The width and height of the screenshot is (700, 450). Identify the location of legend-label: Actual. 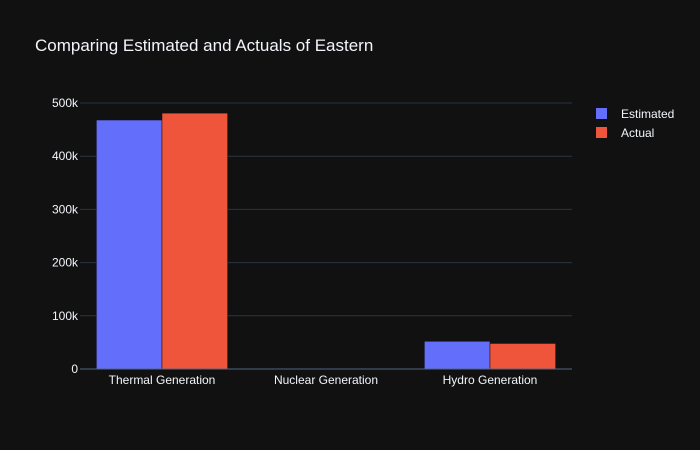
(637, 133).